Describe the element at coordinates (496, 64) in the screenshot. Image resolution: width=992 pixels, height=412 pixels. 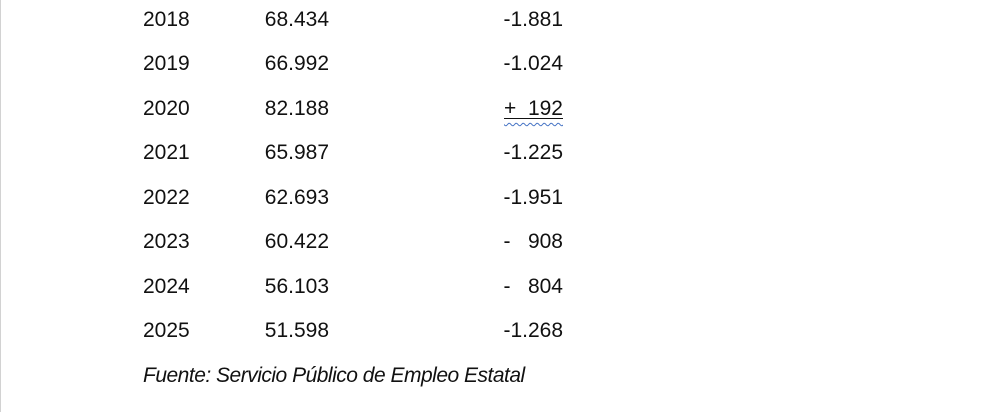
I see `table-row: 2019 66.992 -1.024` at that location.